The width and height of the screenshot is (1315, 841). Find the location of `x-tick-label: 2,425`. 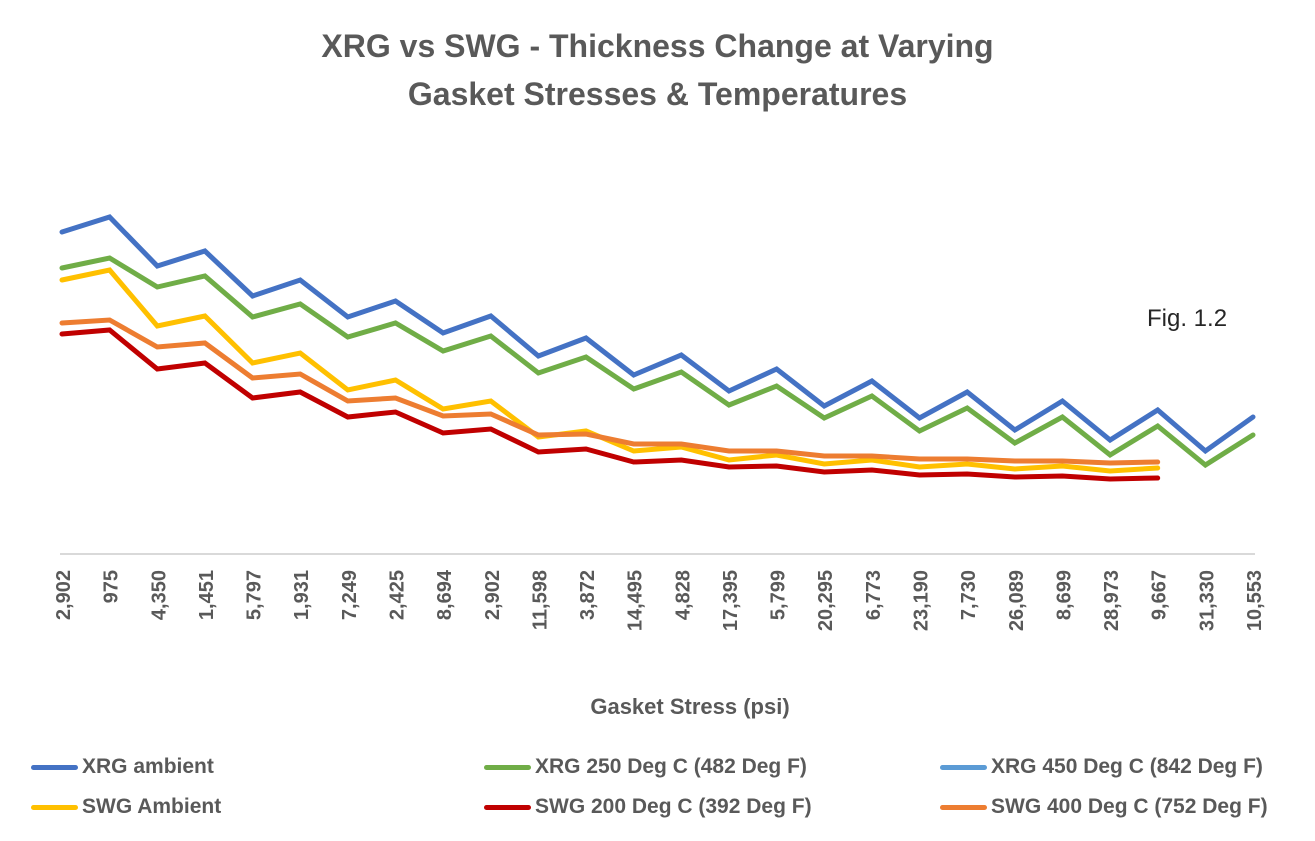

x-tick-label: 2,425 is located at coordinates (397, 595).